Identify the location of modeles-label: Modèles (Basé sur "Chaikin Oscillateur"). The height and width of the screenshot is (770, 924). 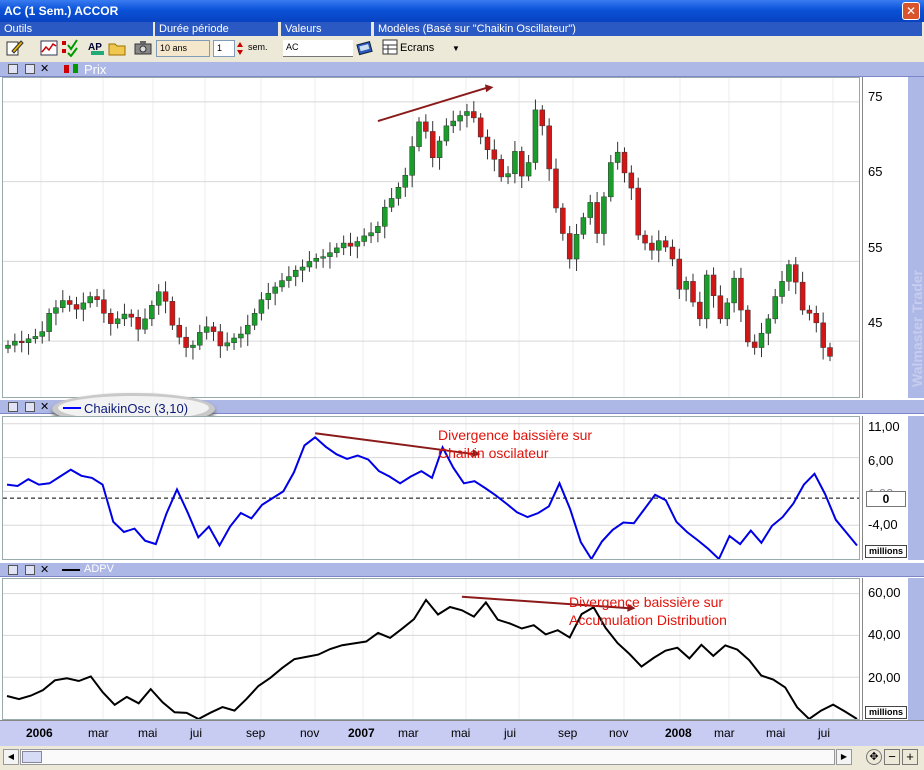
(649, 29).